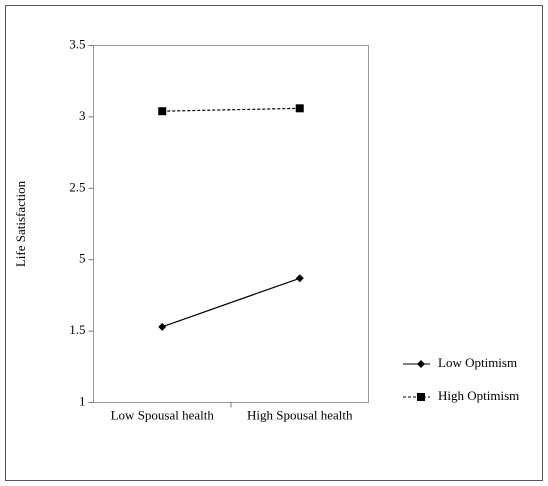 The height and width of the screenshot is (486, 548). What do you see at coordinates (300, 414) in the screenshot?
I see `x-tick-label: High Spousal health` at bounding box center [300, 414].